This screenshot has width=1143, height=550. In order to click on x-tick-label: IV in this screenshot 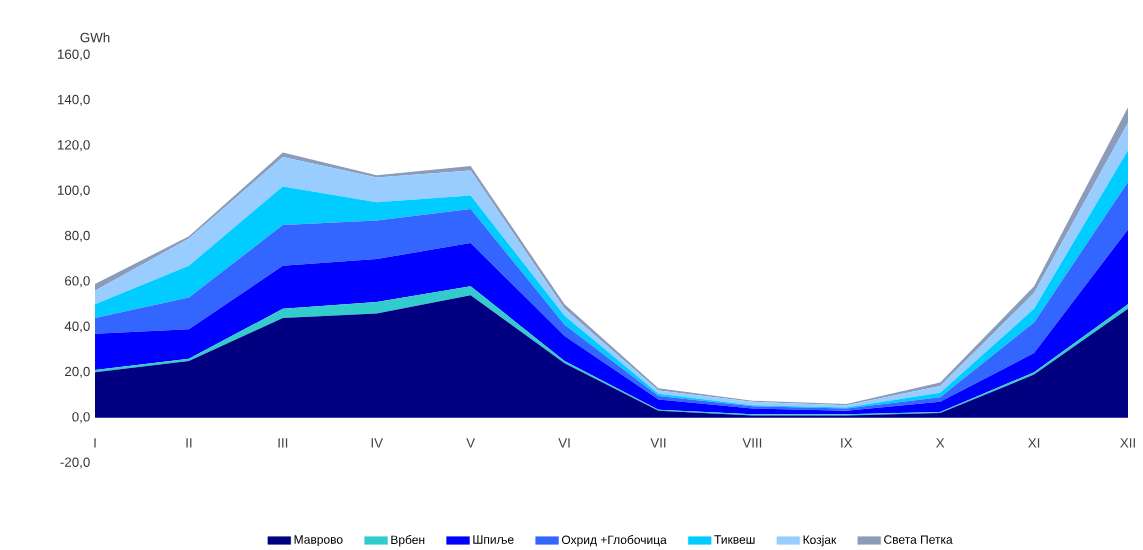, I will do `click(377, 443)`.